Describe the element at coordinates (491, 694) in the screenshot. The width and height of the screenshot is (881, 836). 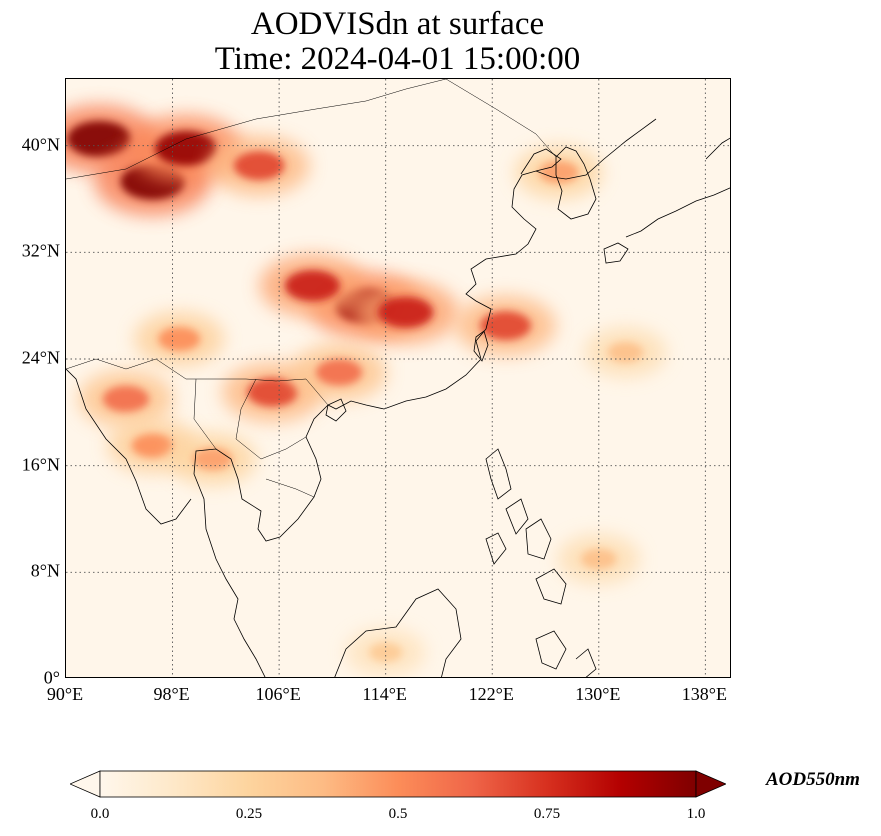
I see `longitude-tick-label: 122°E` at that location.